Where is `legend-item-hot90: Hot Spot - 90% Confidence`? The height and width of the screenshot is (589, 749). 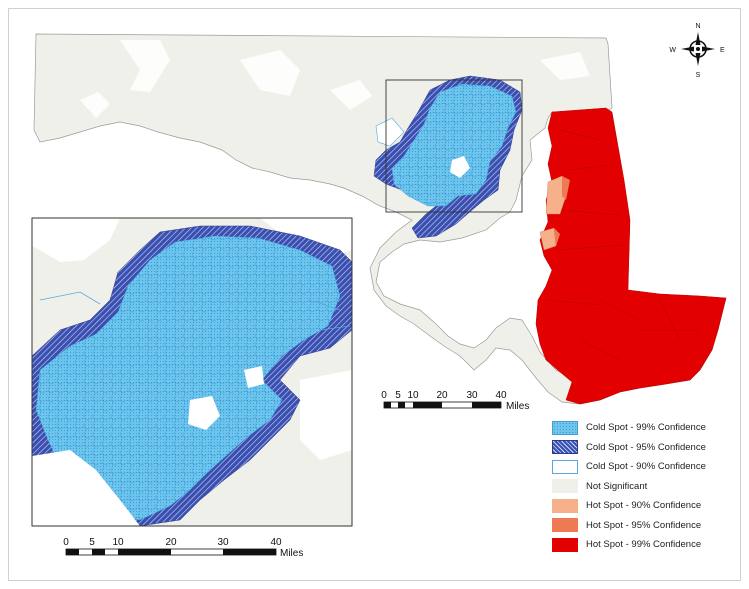 legend-item-hot90: Hot Spot - 90% Confidence is located at coordinates (647, 506).